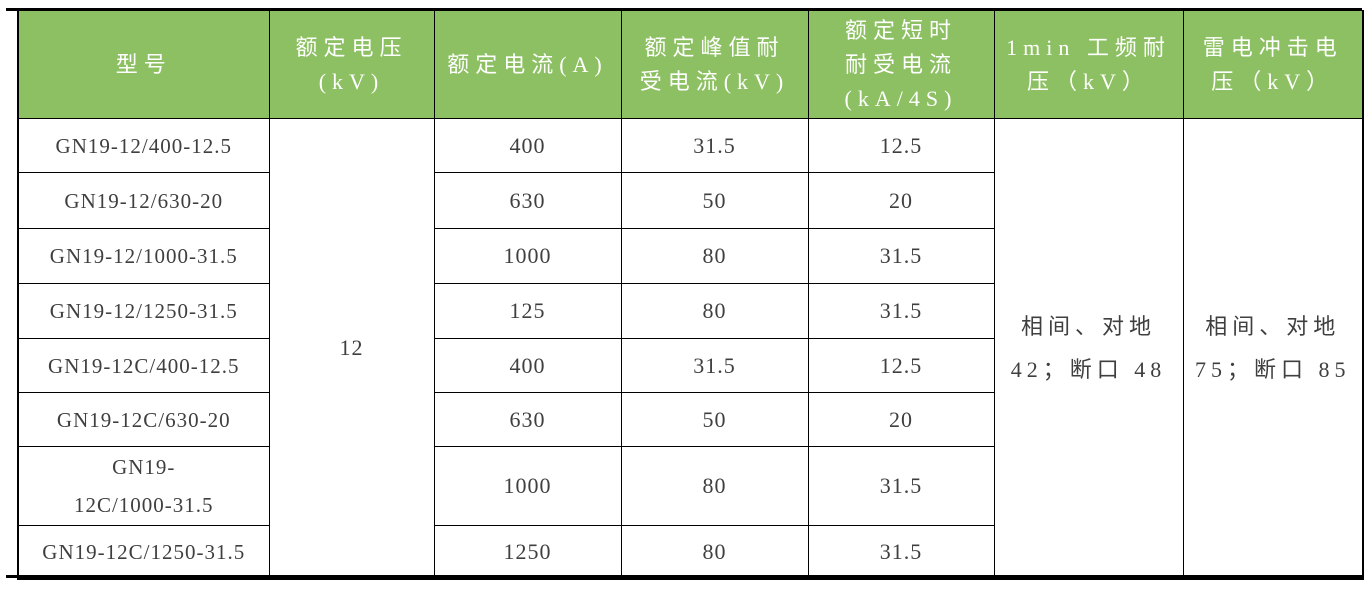 The image size is (1366, 590). Describe the element at coordinates (143, 365) in the screenshot. I see `cell-model: GN19-12C/400-12.5` at that location.